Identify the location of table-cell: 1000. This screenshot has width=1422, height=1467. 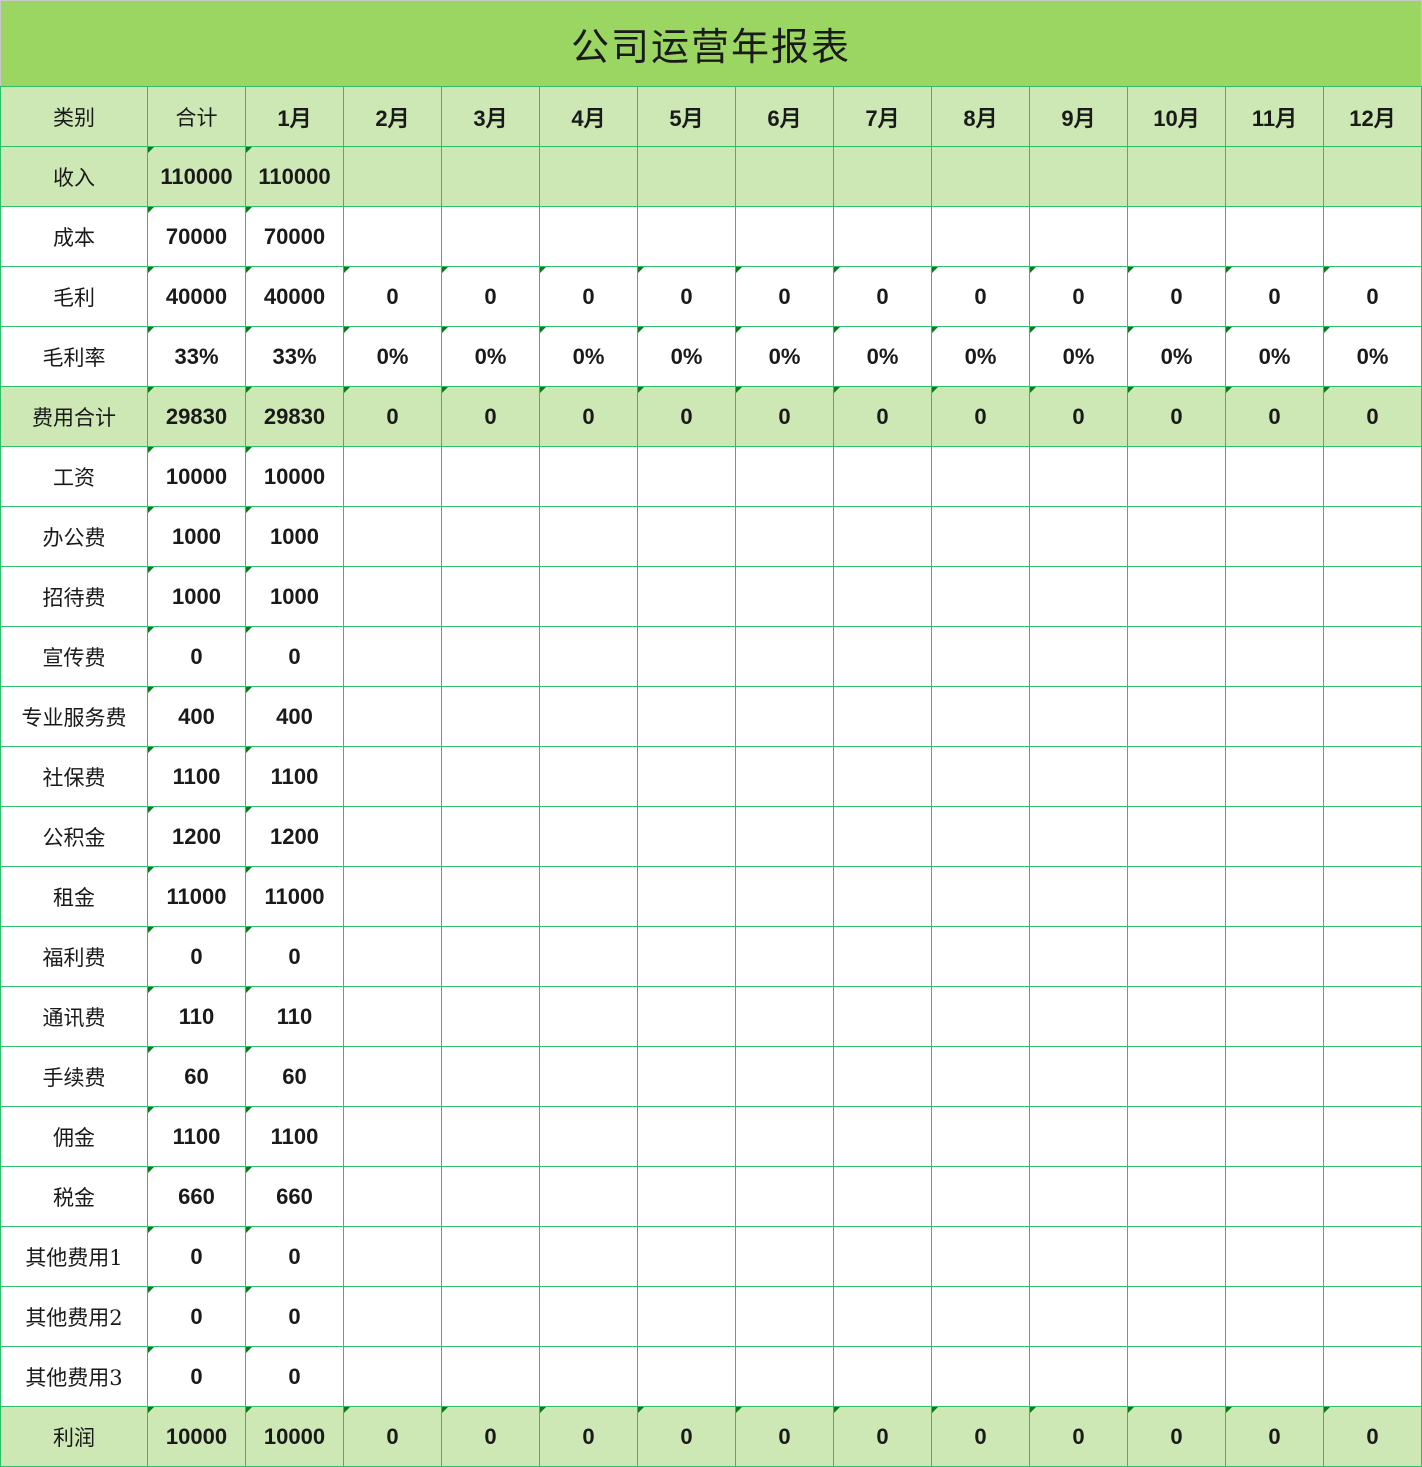
(294, 596).